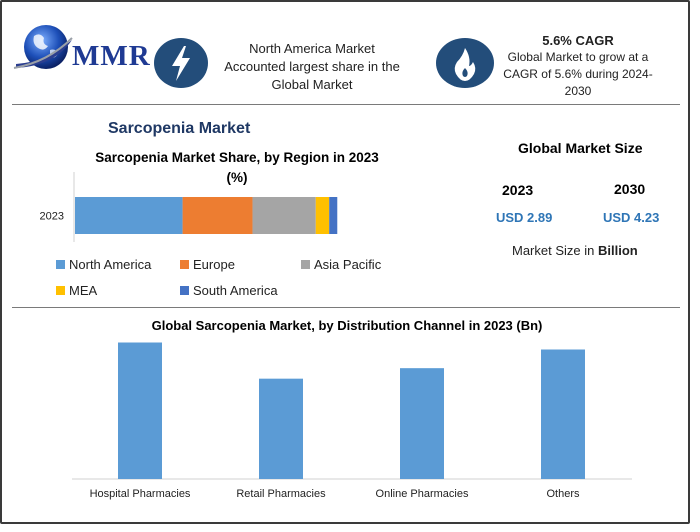 The image size is (700, 532). I want to click on legend-item-north-america: North America, so click(103, 264).